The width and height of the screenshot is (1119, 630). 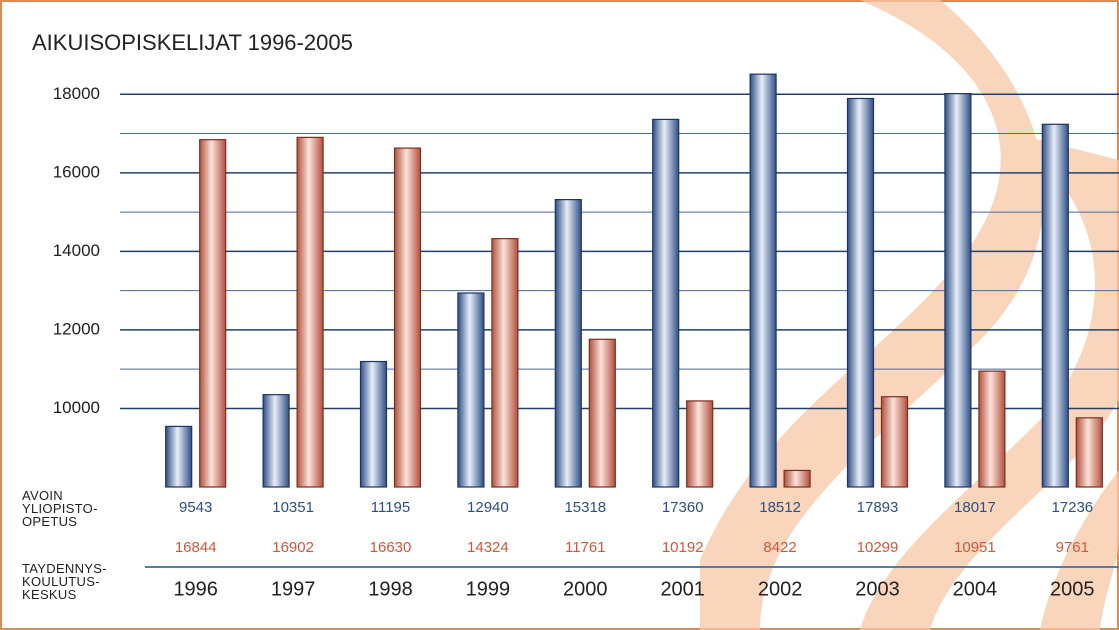 What do you see at coordinates (975, 589) in the screenshot?
I see `x-tick-label: 2004` at bounding box center [975, 589].